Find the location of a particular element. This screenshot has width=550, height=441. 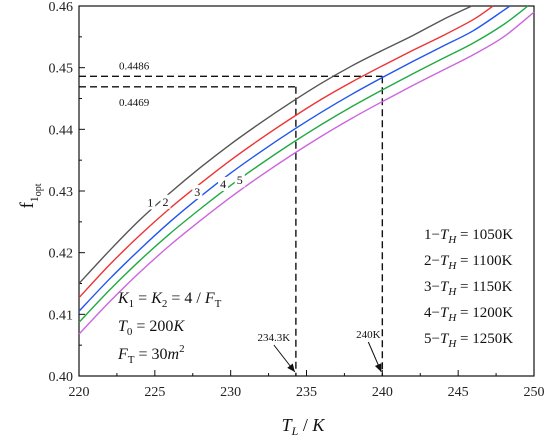

y-axis-title-main: f is located at coordinates (27, 205).